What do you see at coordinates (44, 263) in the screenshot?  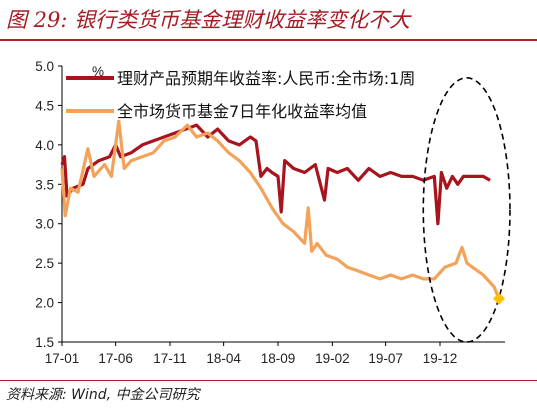 I see `y-tick-label: 2.5` at bounding box center [44, 263].